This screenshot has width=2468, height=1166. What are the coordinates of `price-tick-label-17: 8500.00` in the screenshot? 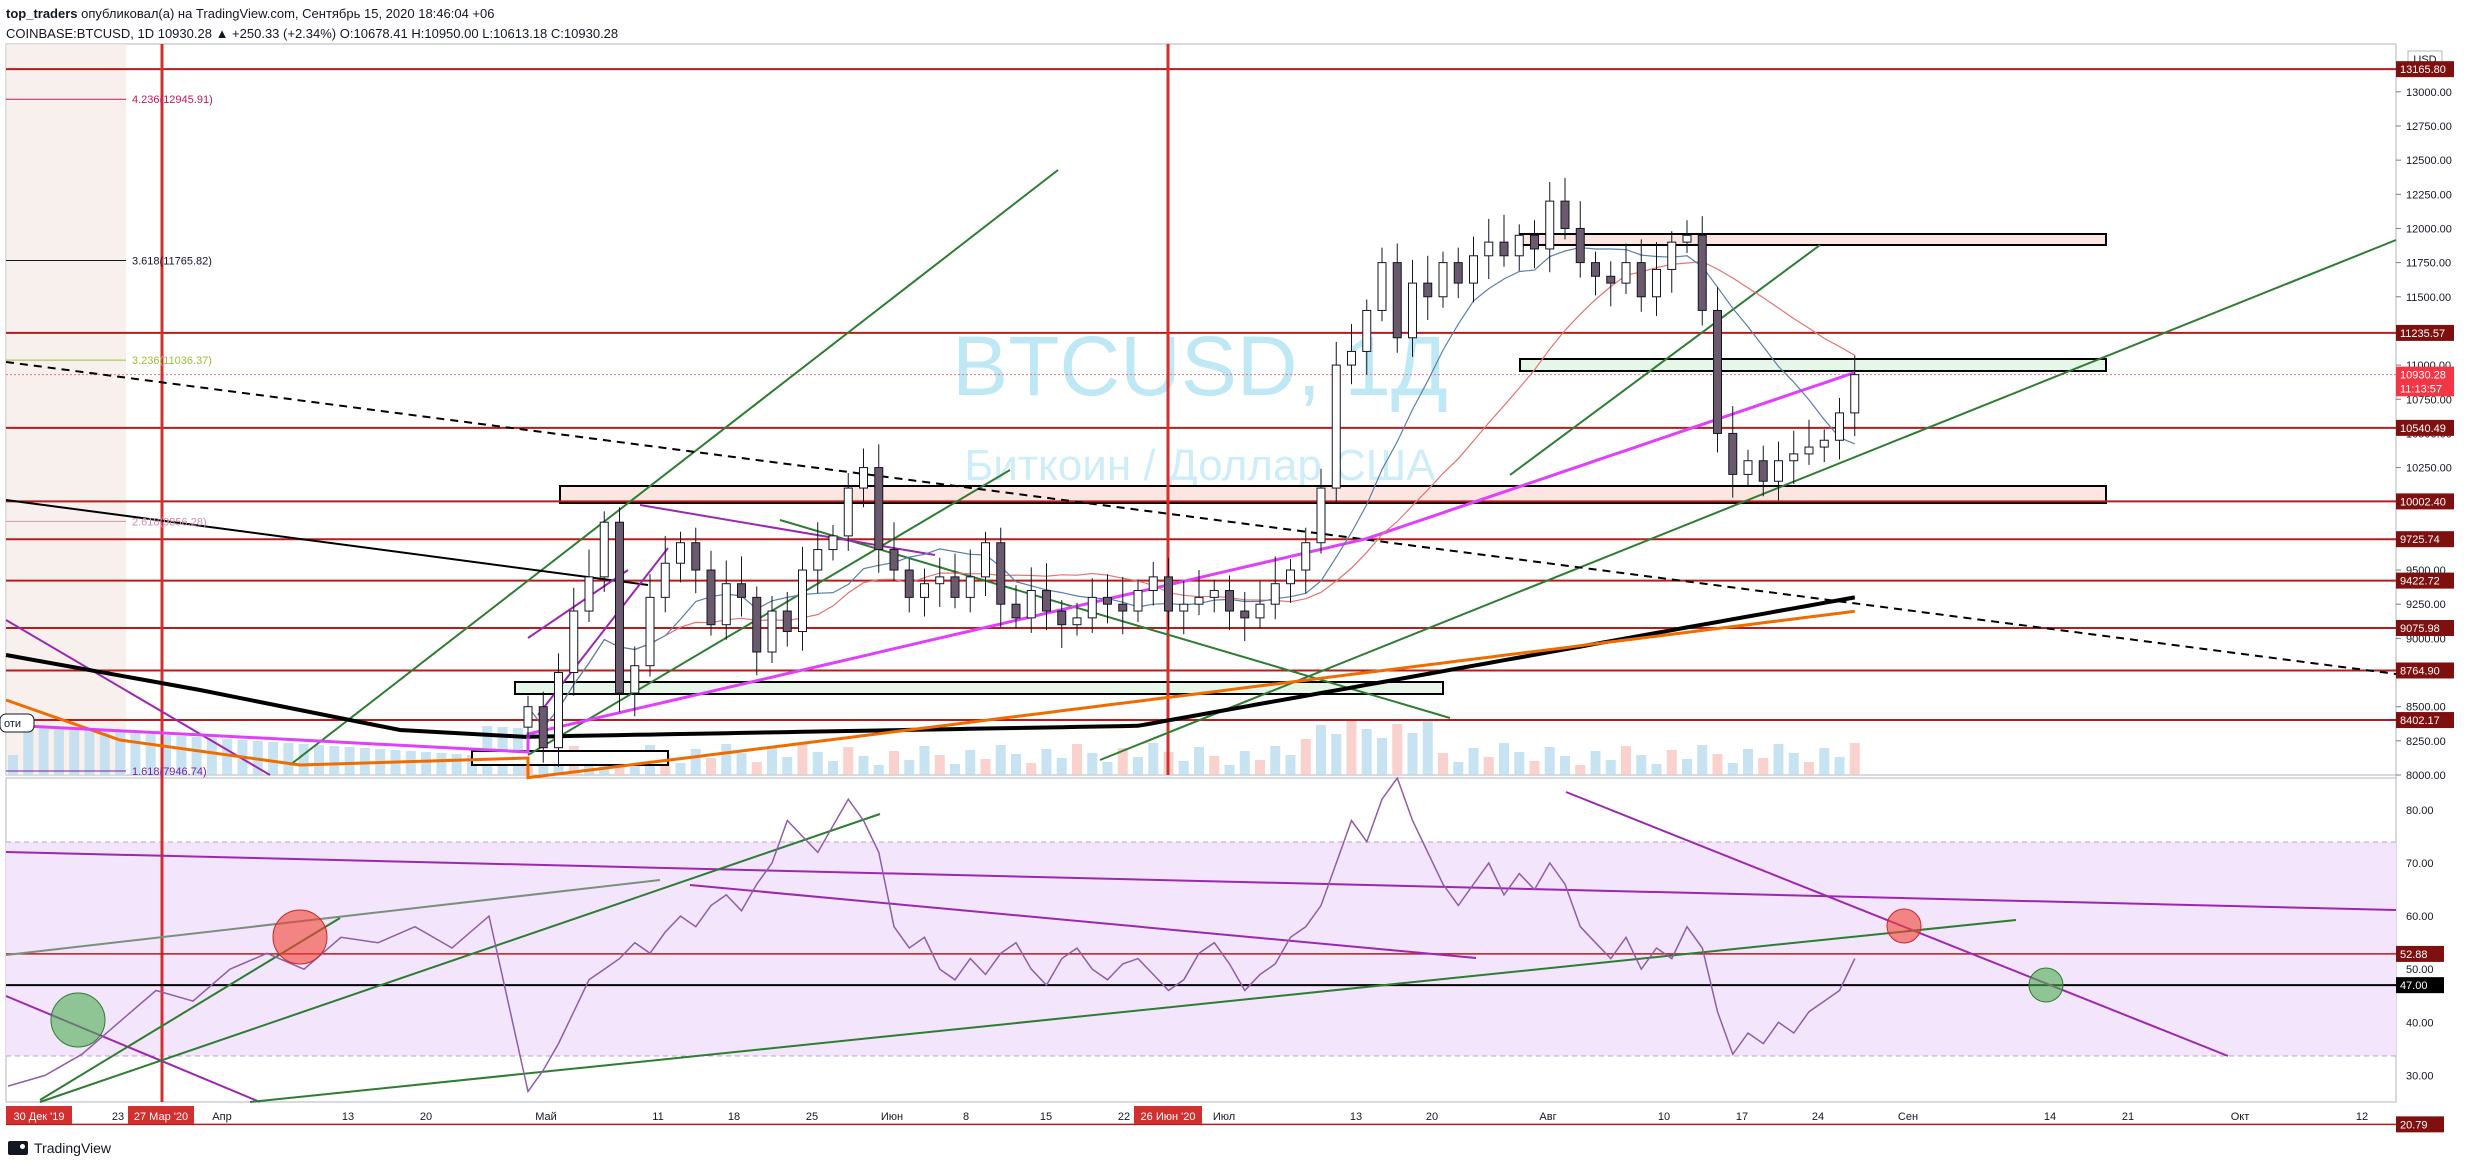 It's located at (2426, 708).